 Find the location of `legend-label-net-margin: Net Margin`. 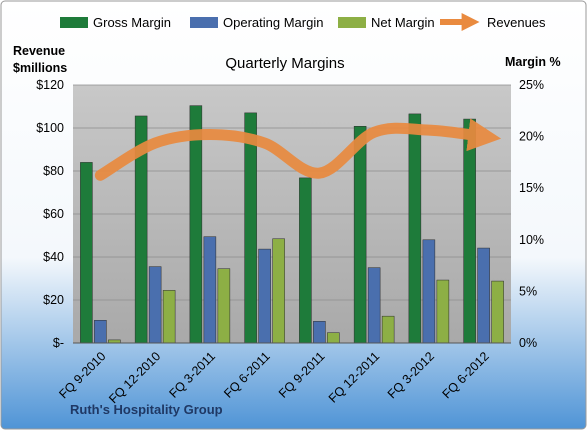

legend-label-net-margin: Net Margin is located at coordinates (403, 22).